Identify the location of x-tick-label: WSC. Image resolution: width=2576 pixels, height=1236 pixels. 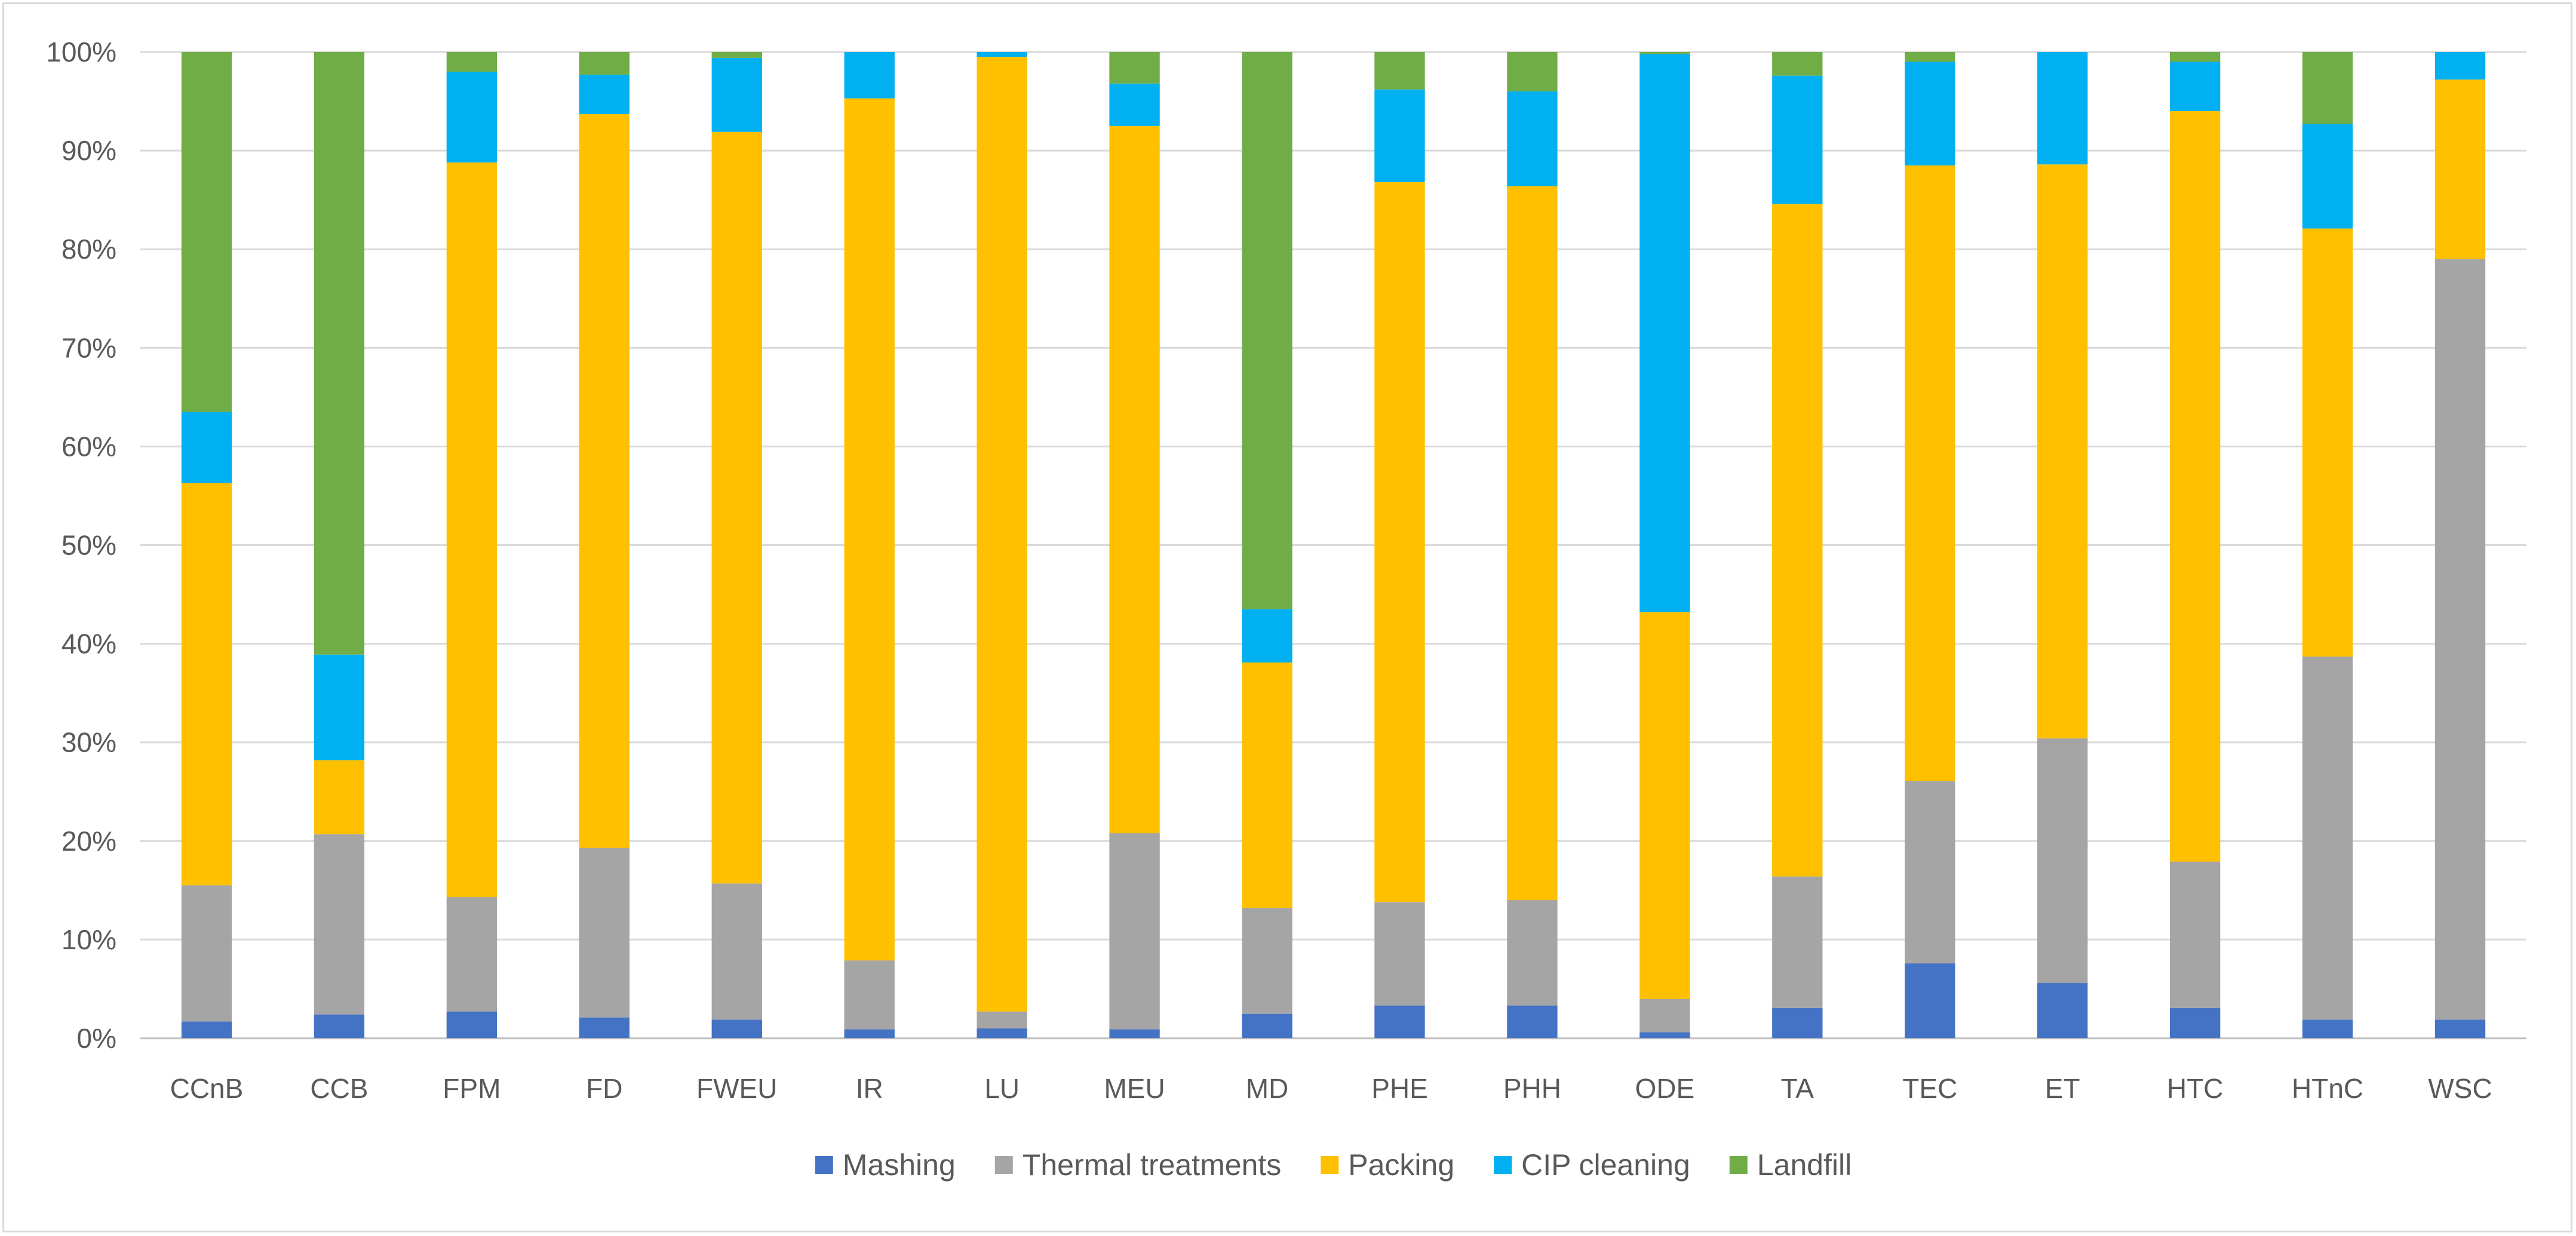
(2460, 1088).